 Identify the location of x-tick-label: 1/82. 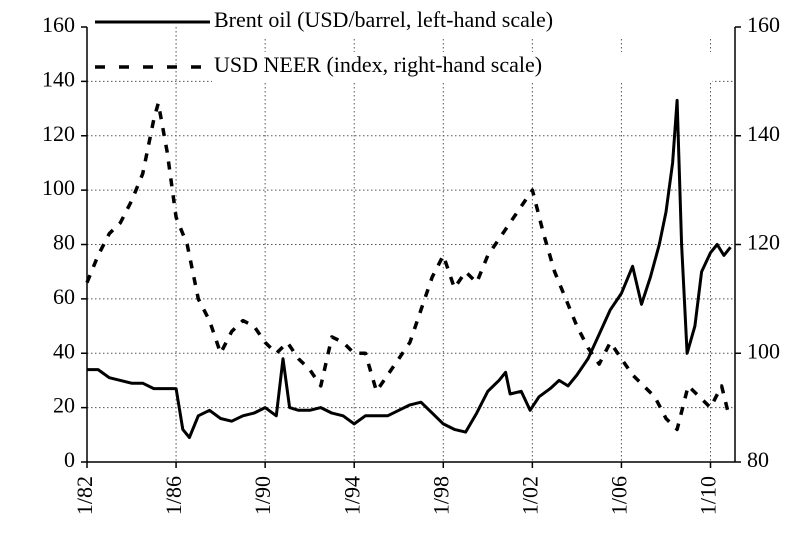
(84, 495).